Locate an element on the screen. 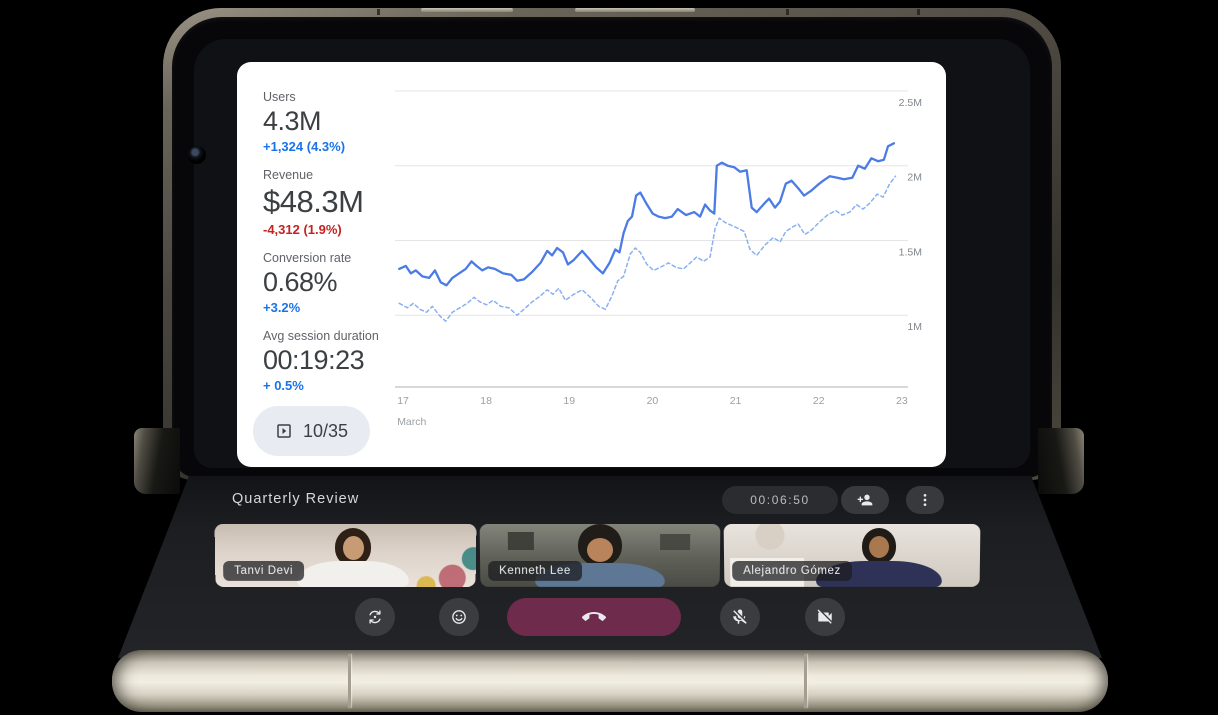 This screenshot has width=1218, height=715. videocam-off-icon is located at coordinates (824, 616).